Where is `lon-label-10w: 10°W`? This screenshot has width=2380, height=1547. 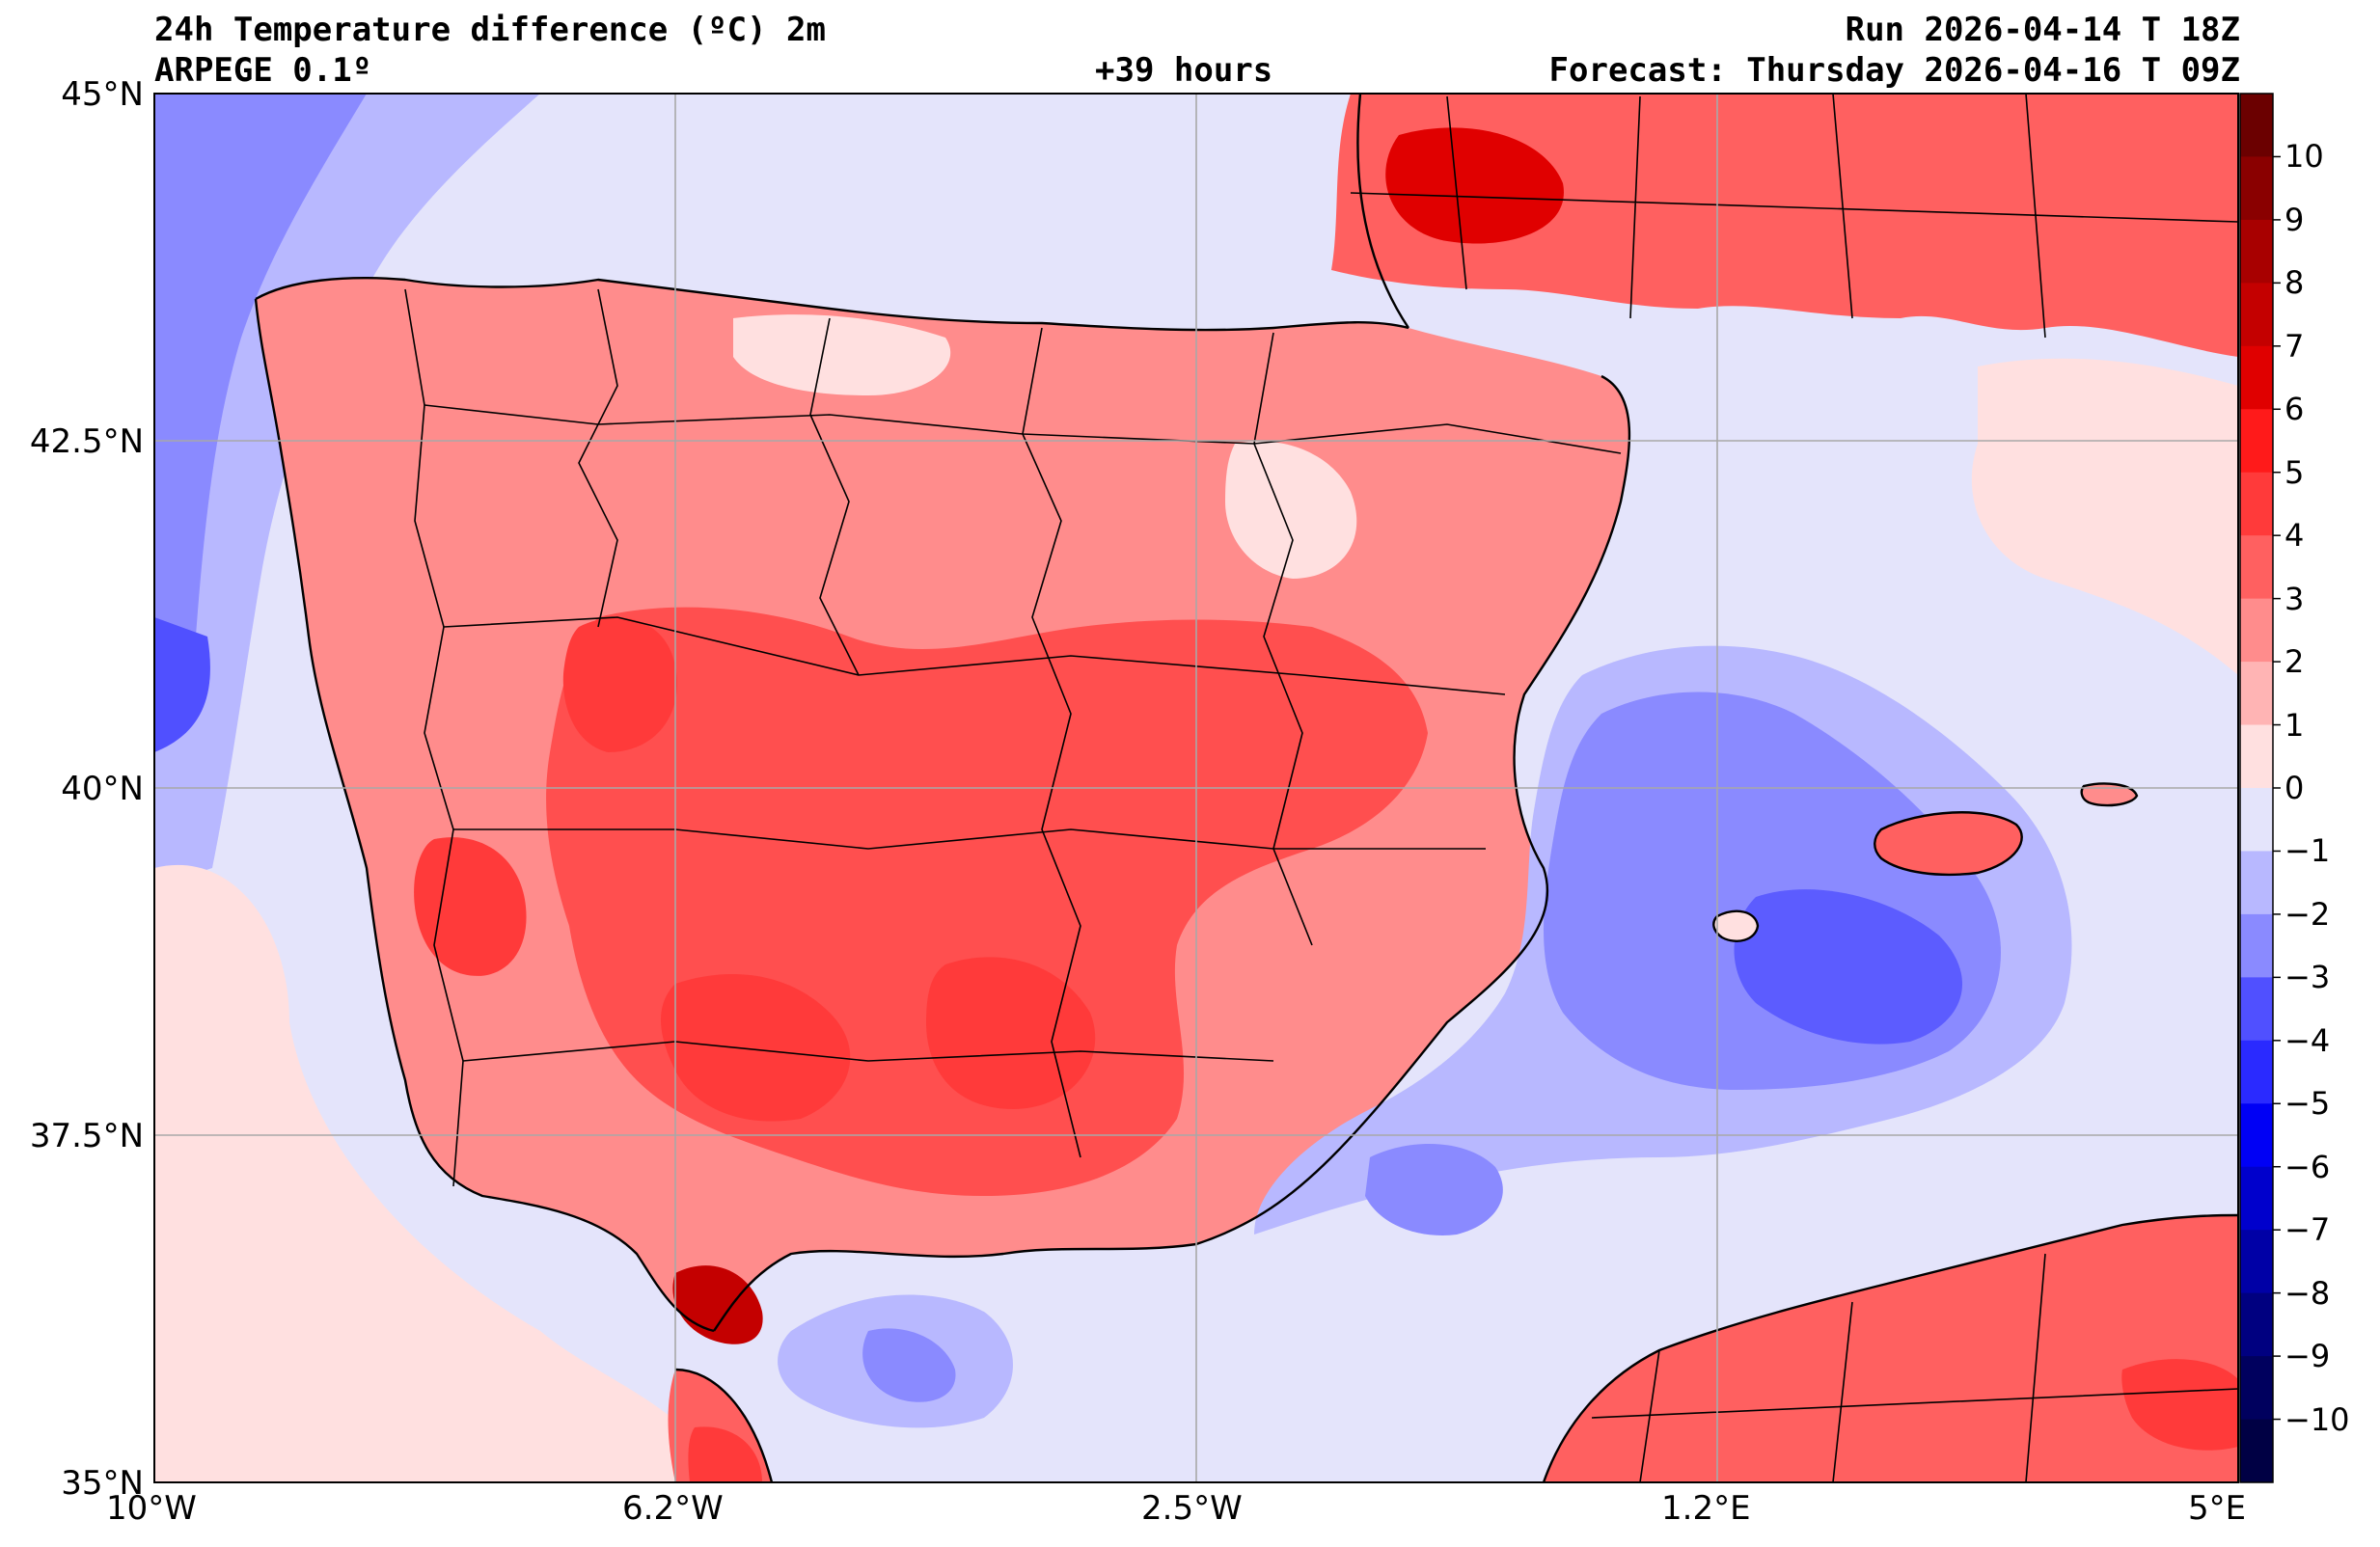 lon-label-10w: 10°W is located at coordinates (151, 1509).